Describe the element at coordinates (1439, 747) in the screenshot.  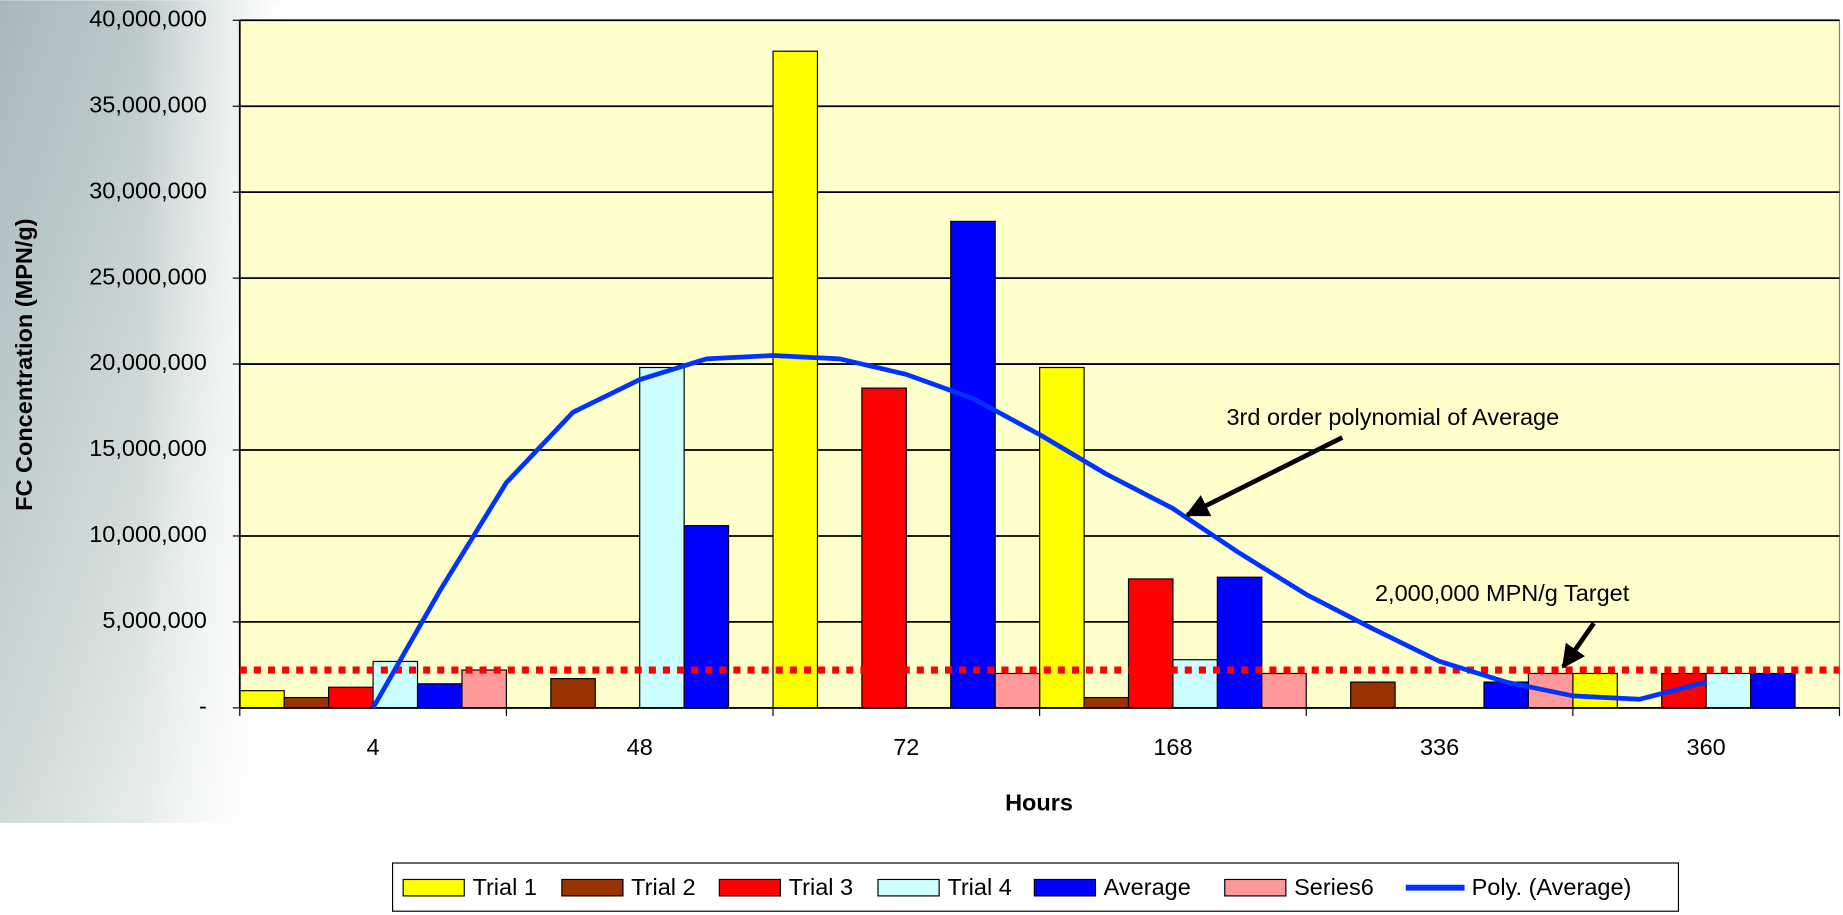
I see `x-tick-label: 336` at that location.